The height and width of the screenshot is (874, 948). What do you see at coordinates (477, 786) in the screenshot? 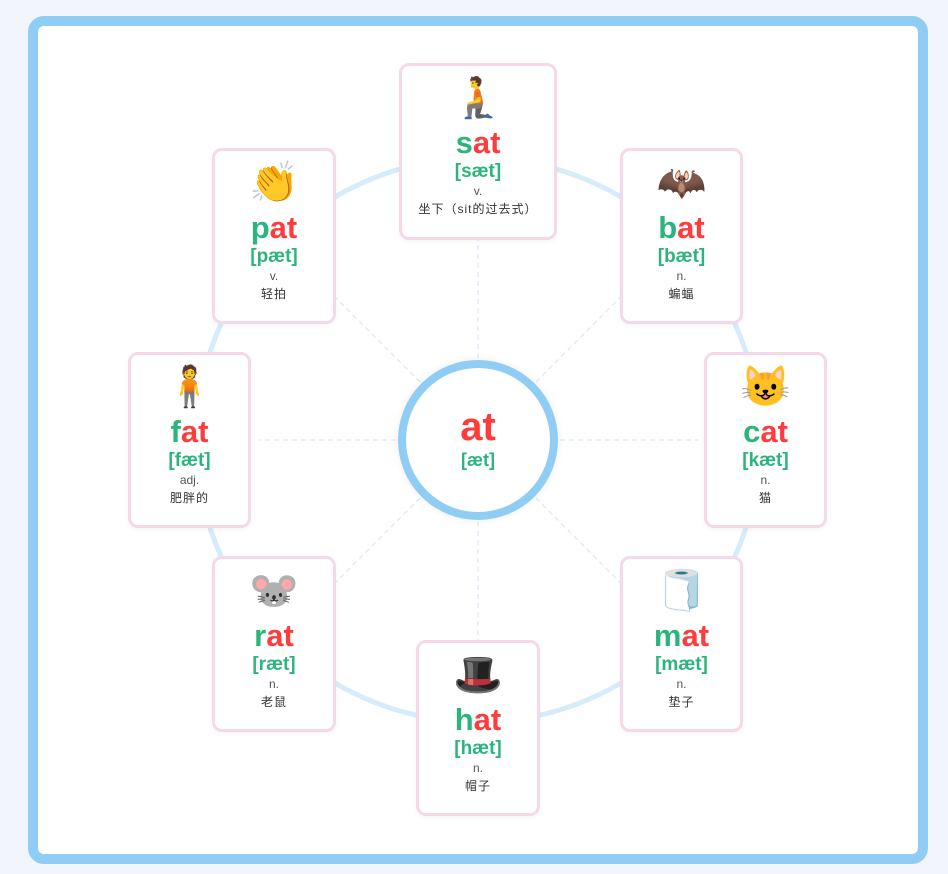
I see `word-meaning: 帽子` at bounding box center [477, 786].